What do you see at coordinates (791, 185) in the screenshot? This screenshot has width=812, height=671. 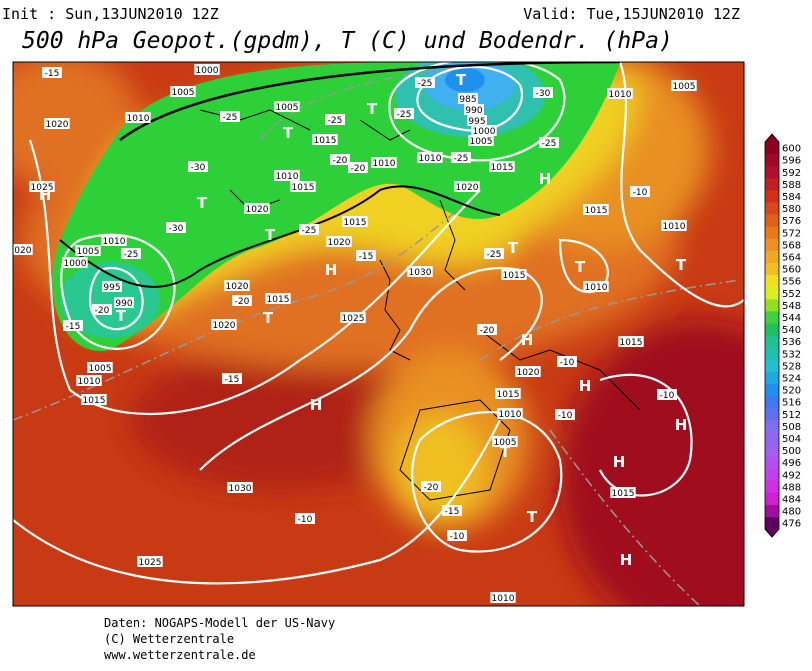 I see `colorbar-label: 588` at bounding box center [791, 185].